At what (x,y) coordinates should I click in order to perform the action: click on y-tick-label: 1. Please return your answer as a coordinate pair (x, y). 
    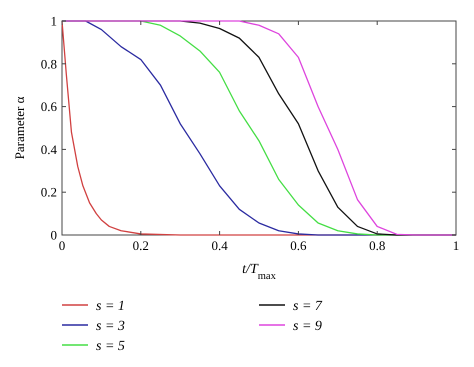
    Looking at the image, I should click on (53, 21).